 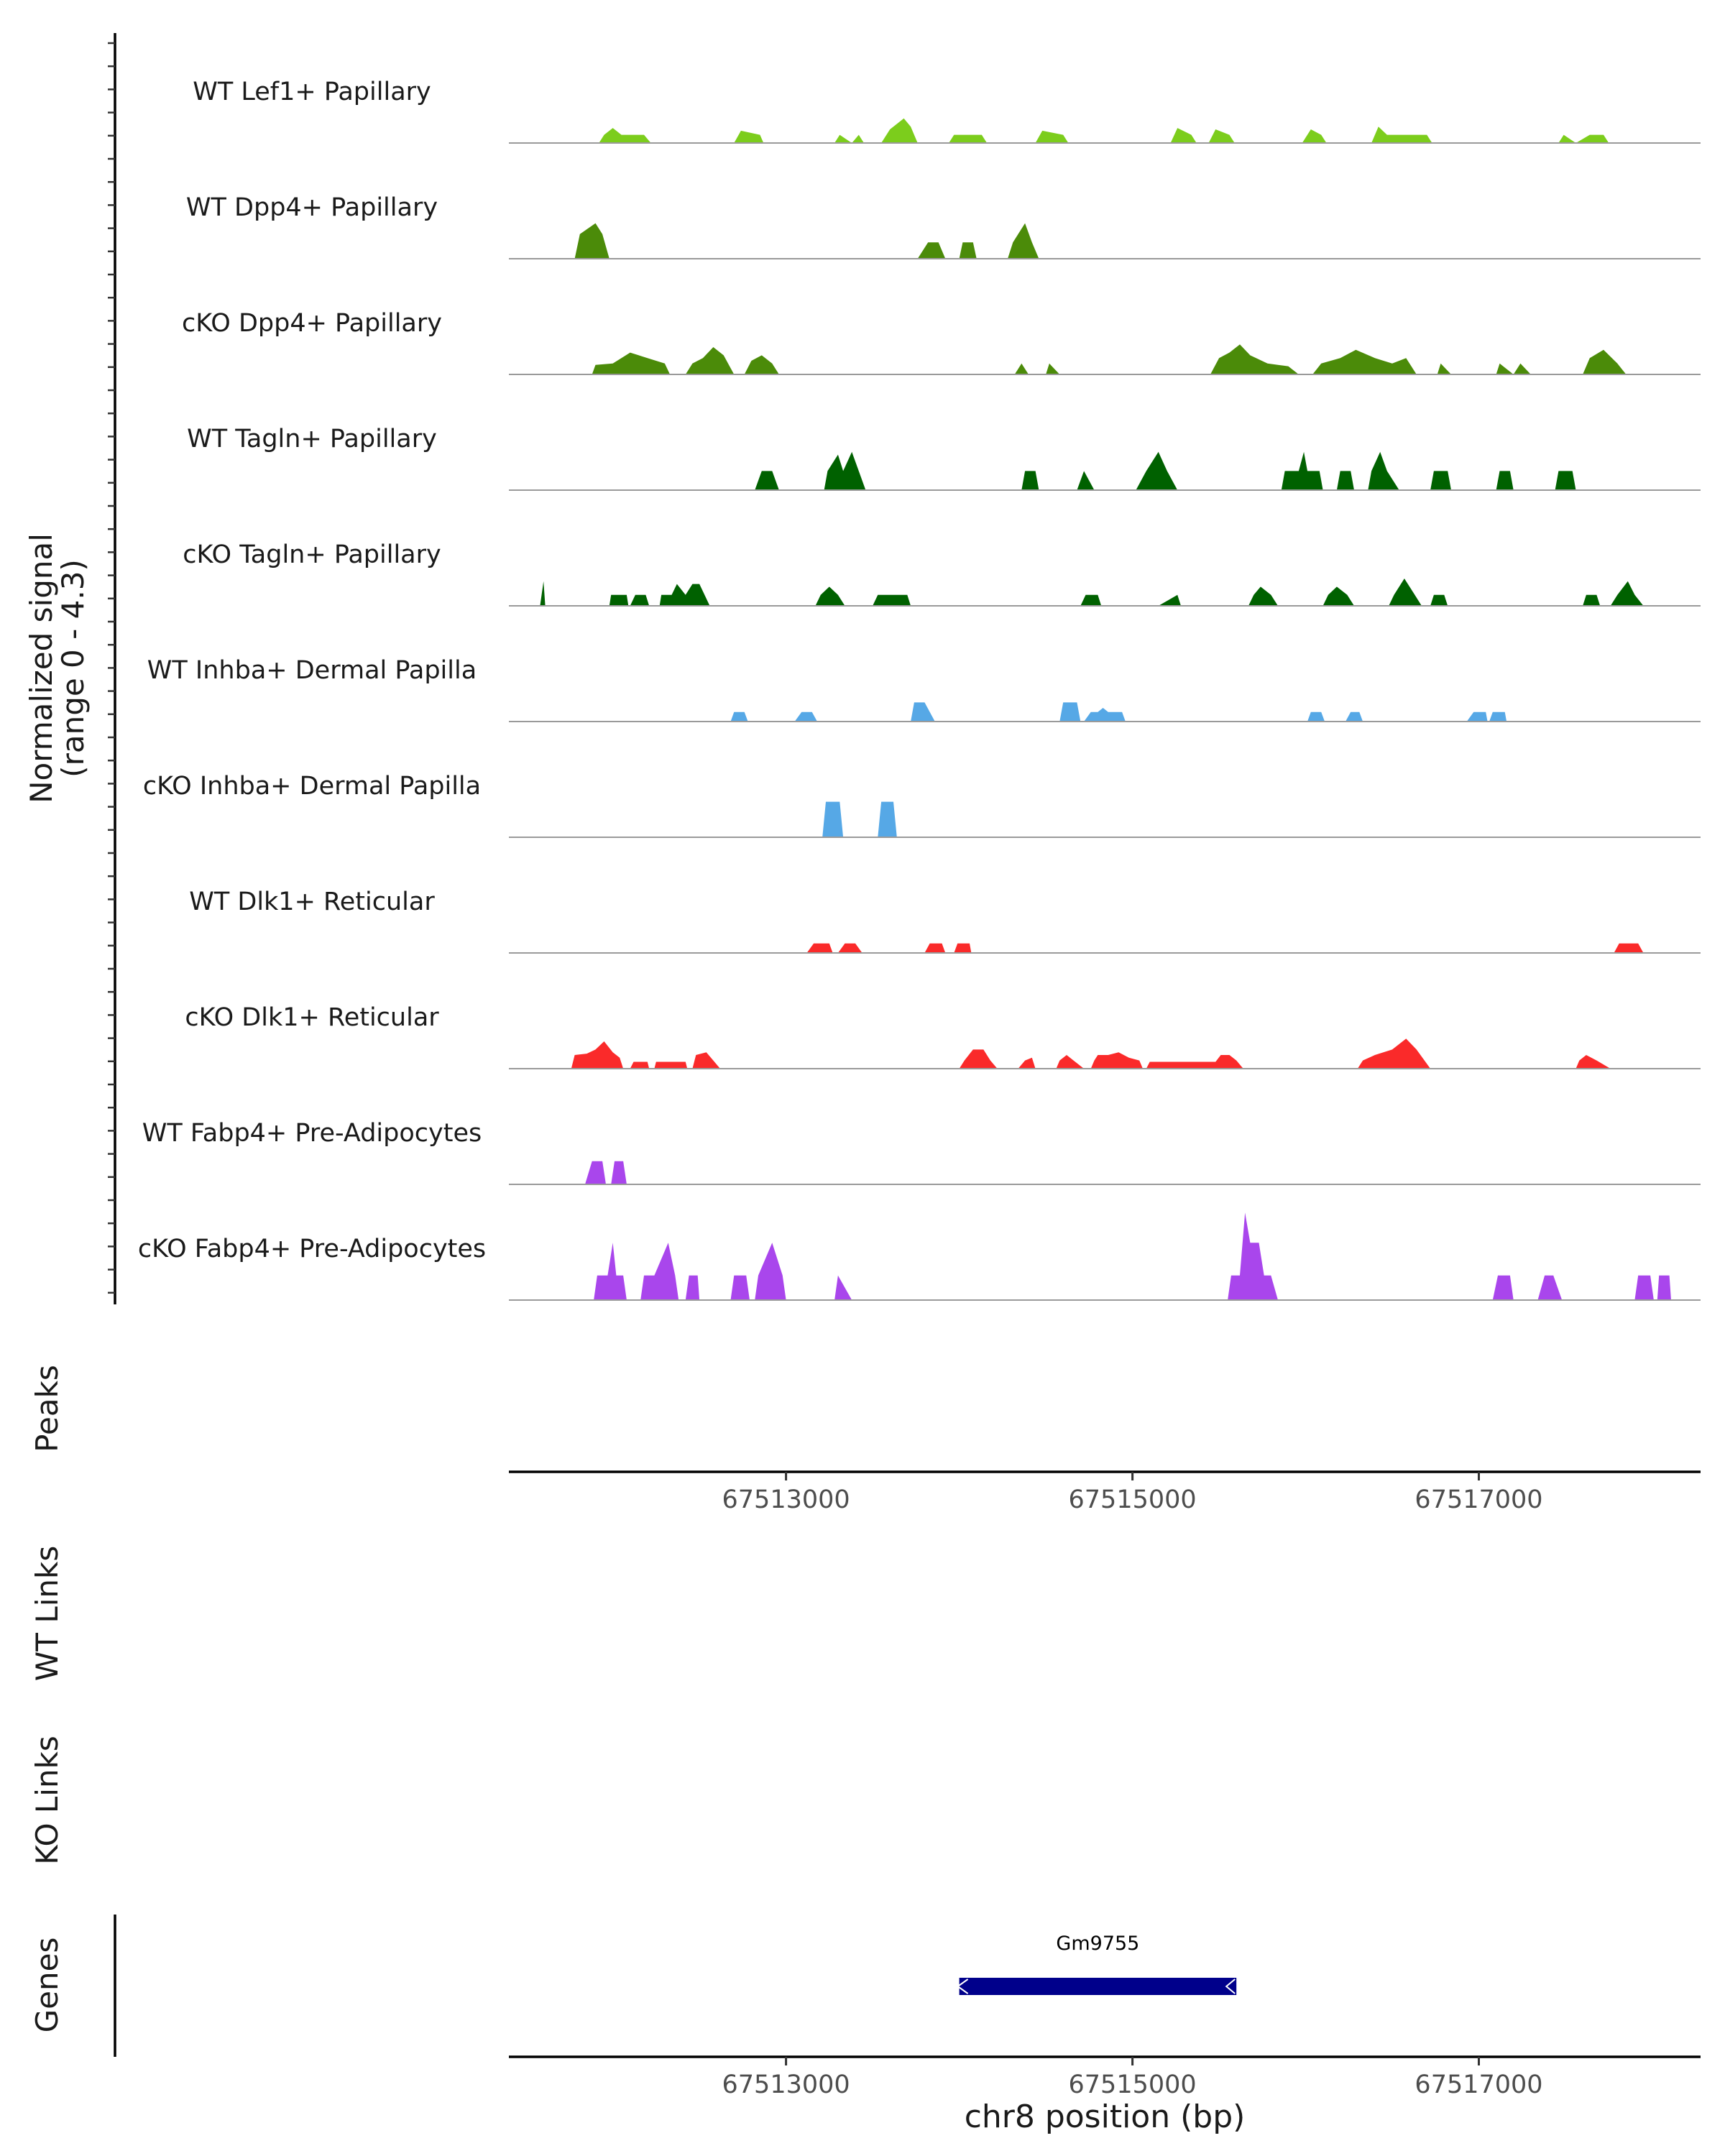 I want to click on ko-links-panel-label: KO Links, so click(x=47, y=1800).